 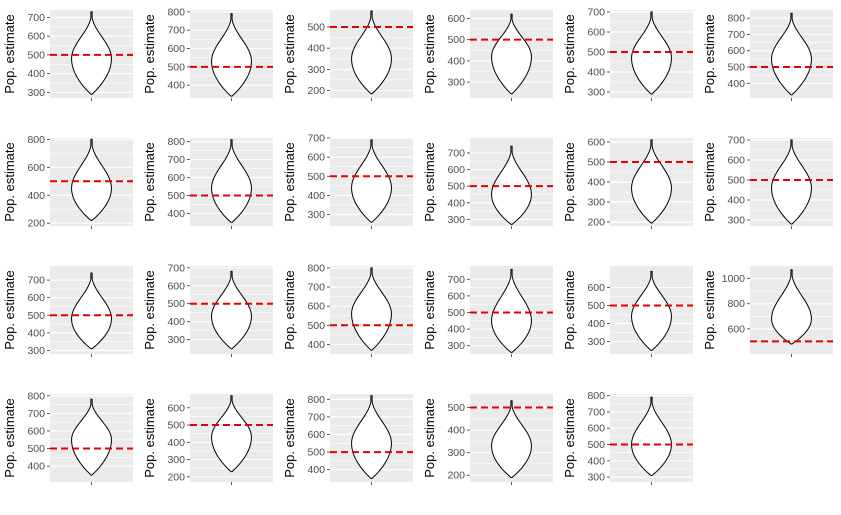 I want to click on violin-panel-19: 400 500 600 700 800 Pop. estimate, so click(x=67, y=437).